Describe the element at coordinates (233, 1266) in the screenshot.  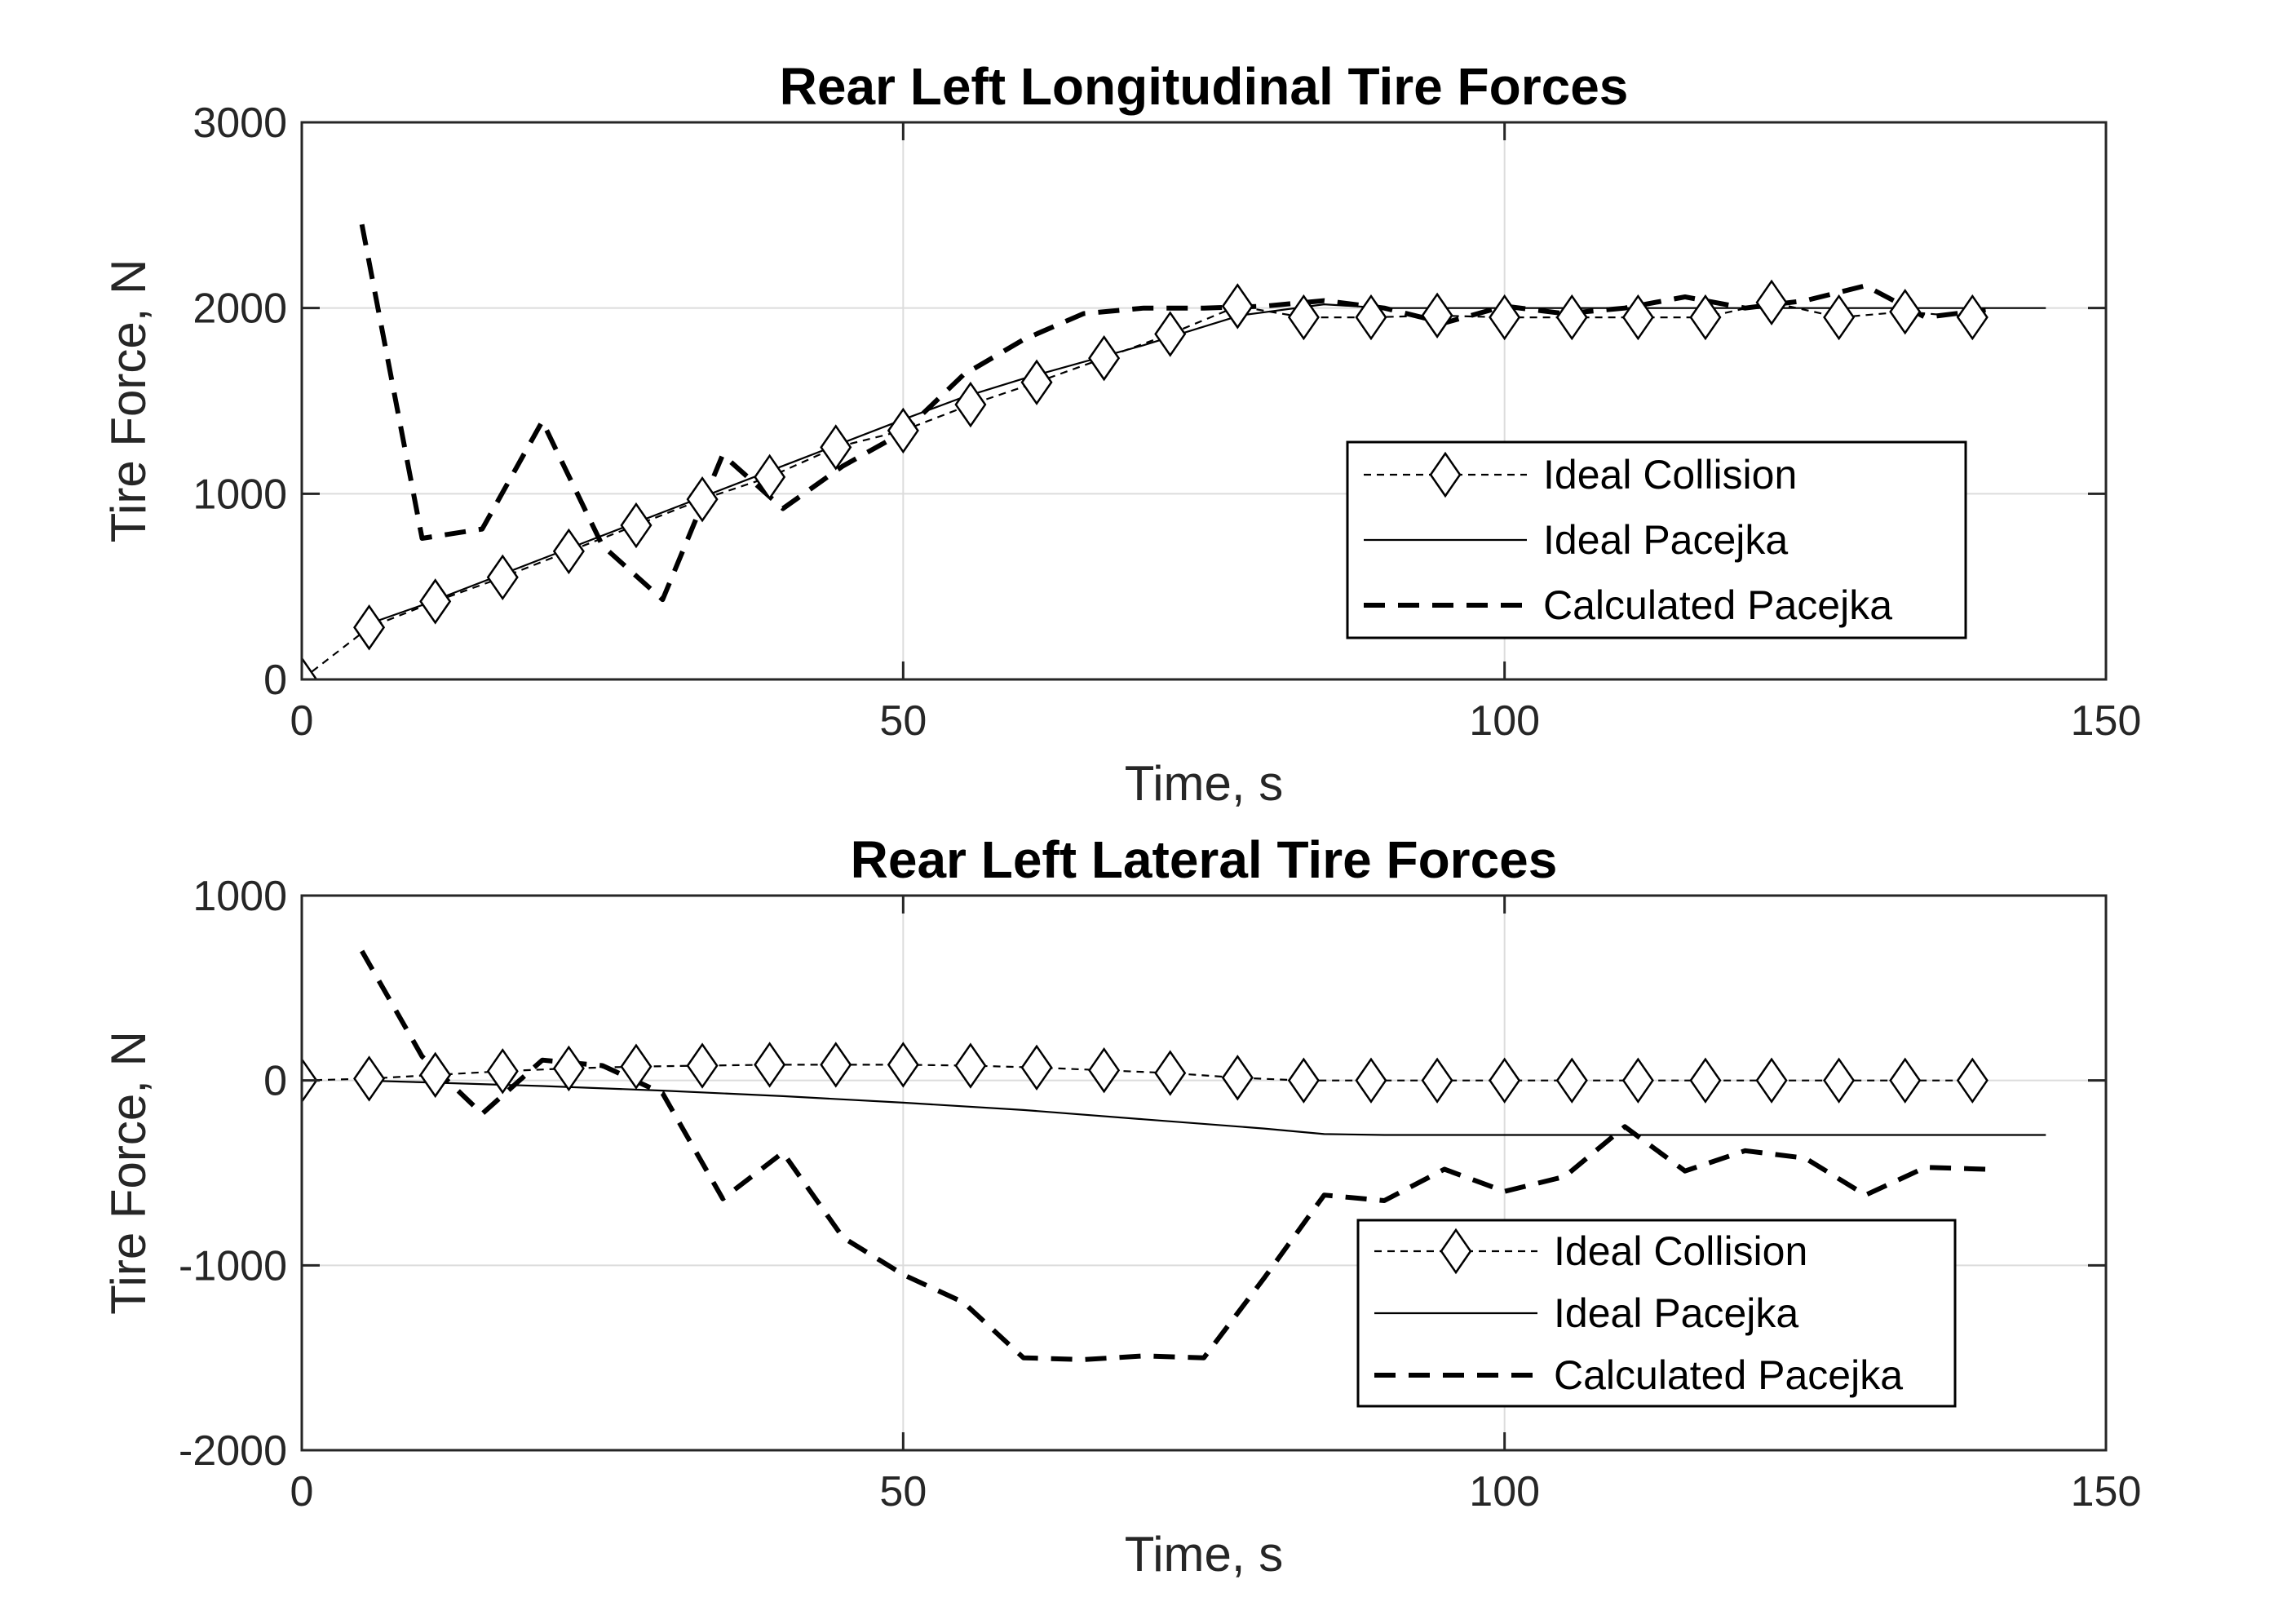
I see `y-tick-label: -1000` at that location.